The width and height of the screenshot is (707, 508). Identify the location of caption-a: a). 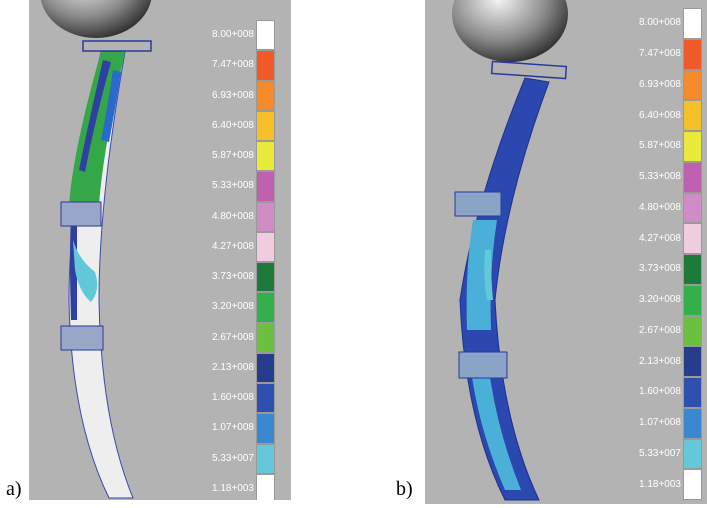
(14, 489).